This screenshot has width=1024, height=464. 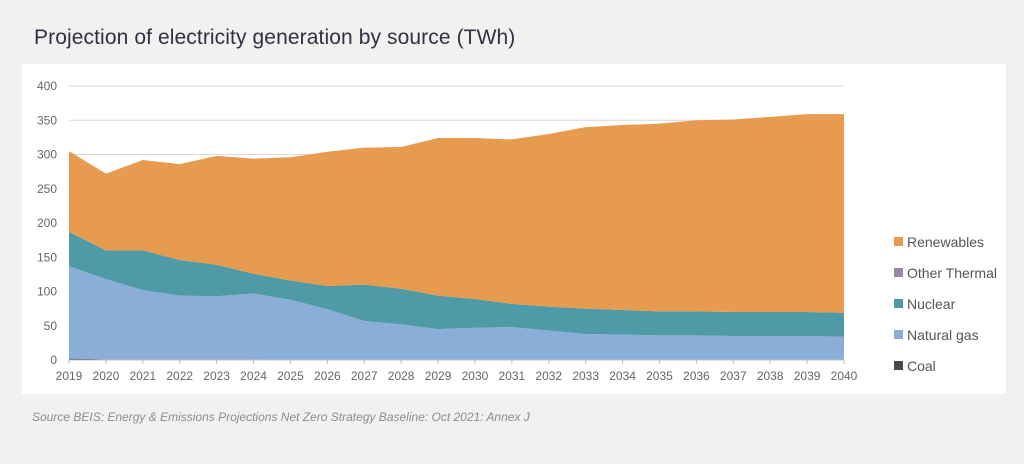 I want to click on x-tick-label: 2020, so click(x=106, y=376).